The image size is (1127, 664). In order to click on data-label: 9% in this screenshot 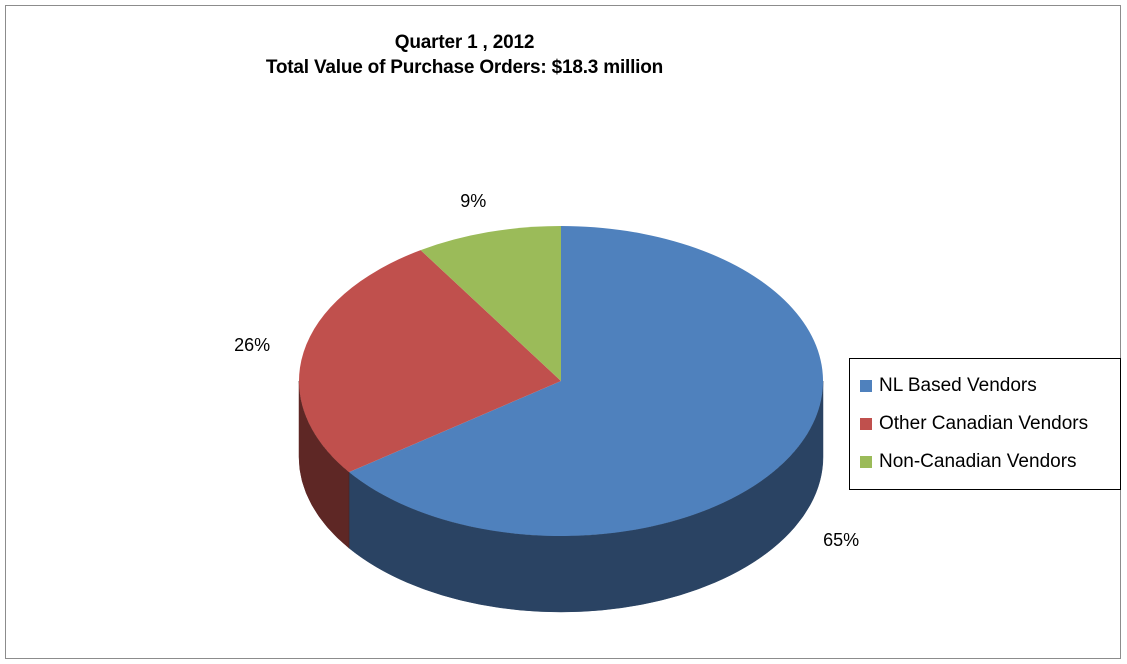, I will do `click(473, 201)`.